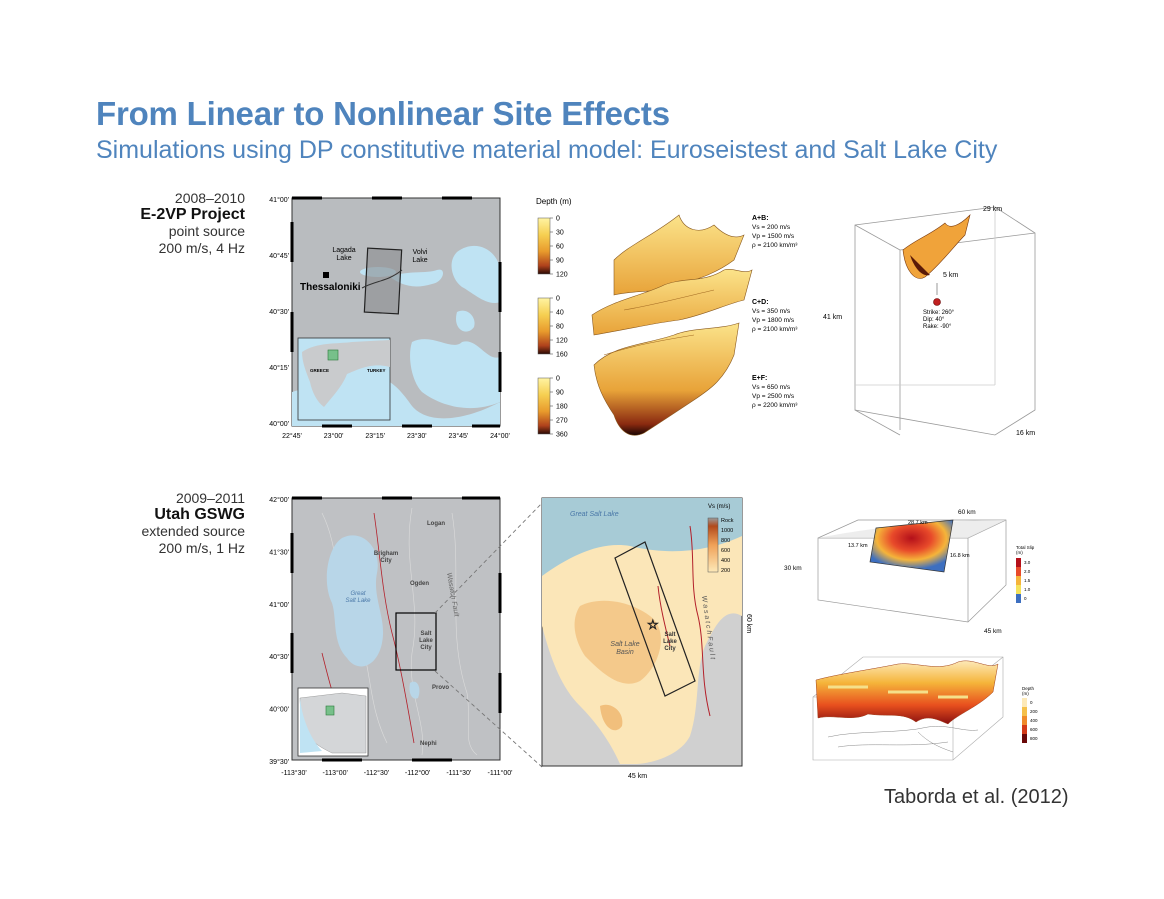 The height and width of the screenshot is (899, 1164). What do you see at coordinates (637, 776) in the screenshot?
I see `slc-width-label: 45 km` at bounding box center [637, 776].